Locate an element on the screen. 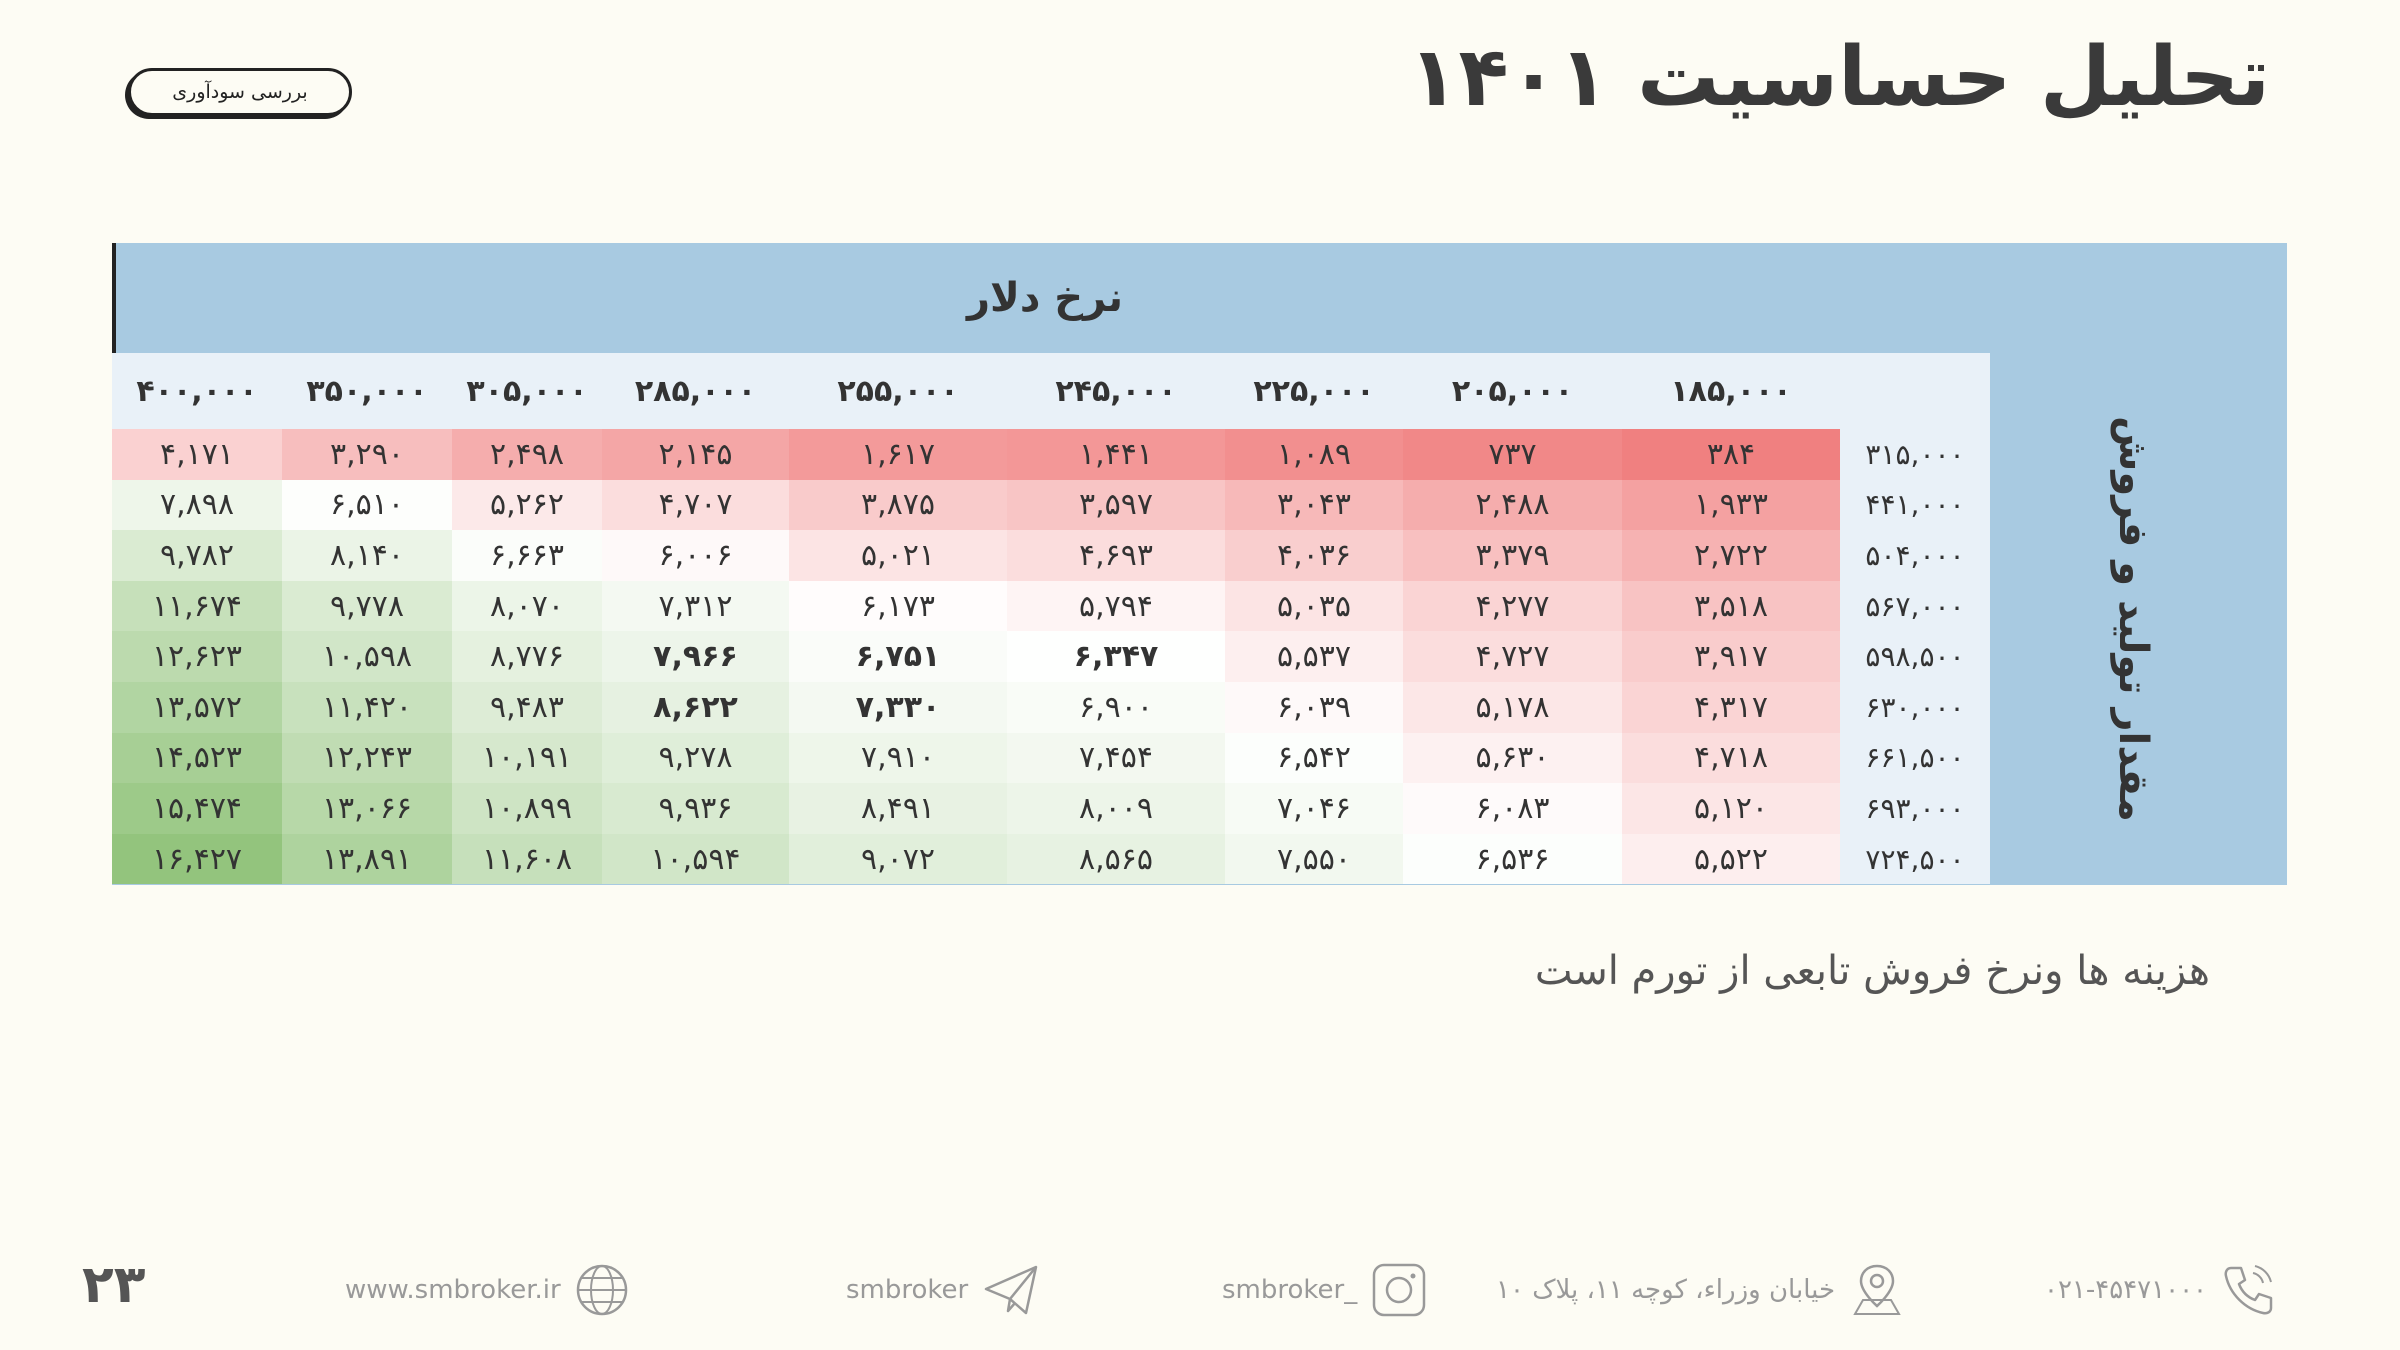 Image resolution: width=2400 pixels, height=1350 pixels. table-cell: ۹,۲۷۸ is located at coordinates (695, 758).